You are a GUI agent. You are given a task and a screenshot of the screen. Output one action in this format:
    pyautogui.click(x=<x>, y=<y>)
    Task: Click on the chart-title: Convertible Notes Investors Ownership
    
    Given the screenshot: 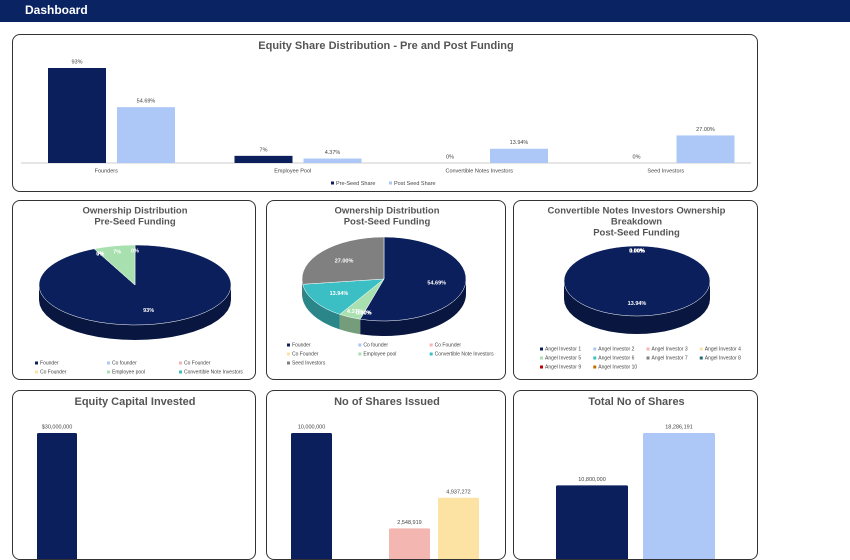 What is the action you would take?
    pyautogui.click(x=637, y=211)
    